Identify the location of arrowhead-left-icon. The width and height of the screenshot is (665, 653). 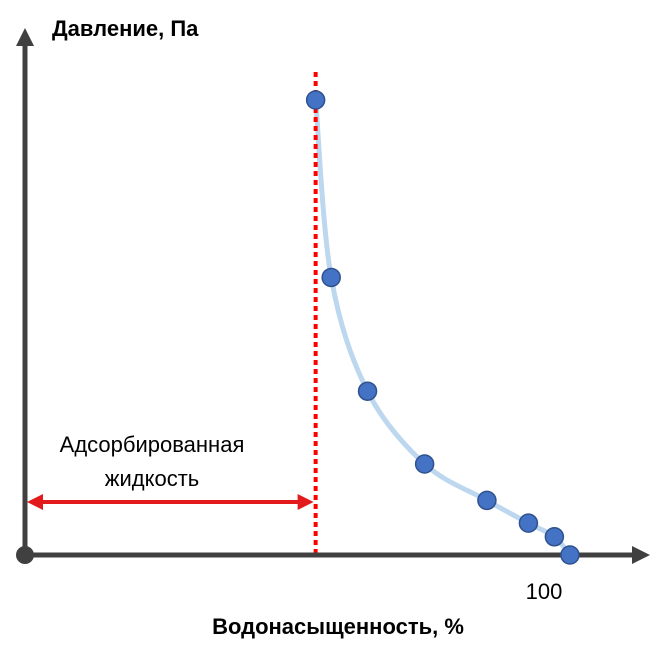
(35, 502).